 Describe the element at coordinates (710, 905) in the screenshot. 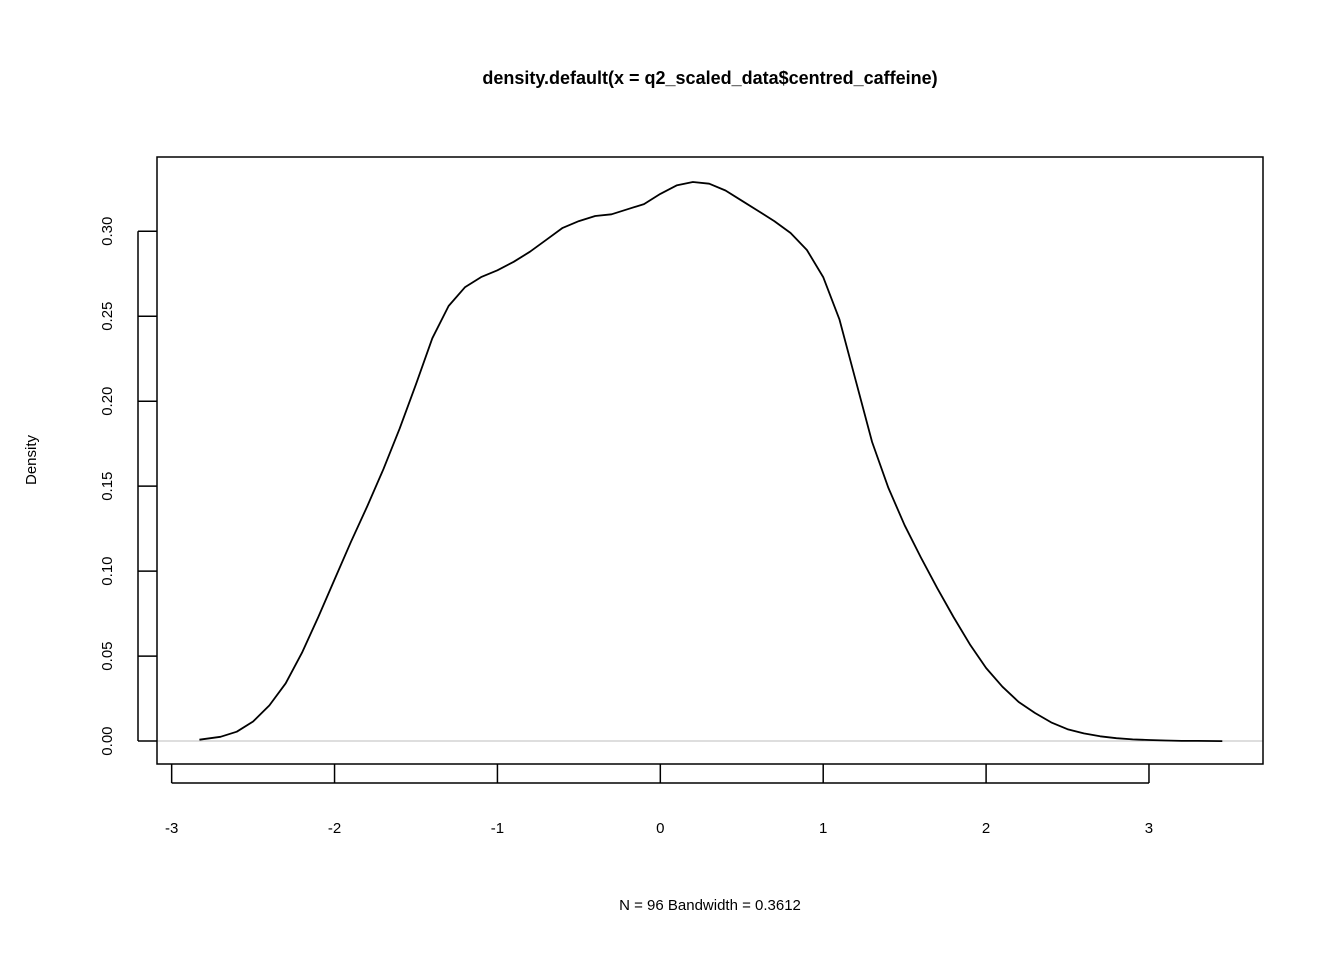

I see `x-axis-label: N = 96 Bandwidth = 0.3612` at that location.